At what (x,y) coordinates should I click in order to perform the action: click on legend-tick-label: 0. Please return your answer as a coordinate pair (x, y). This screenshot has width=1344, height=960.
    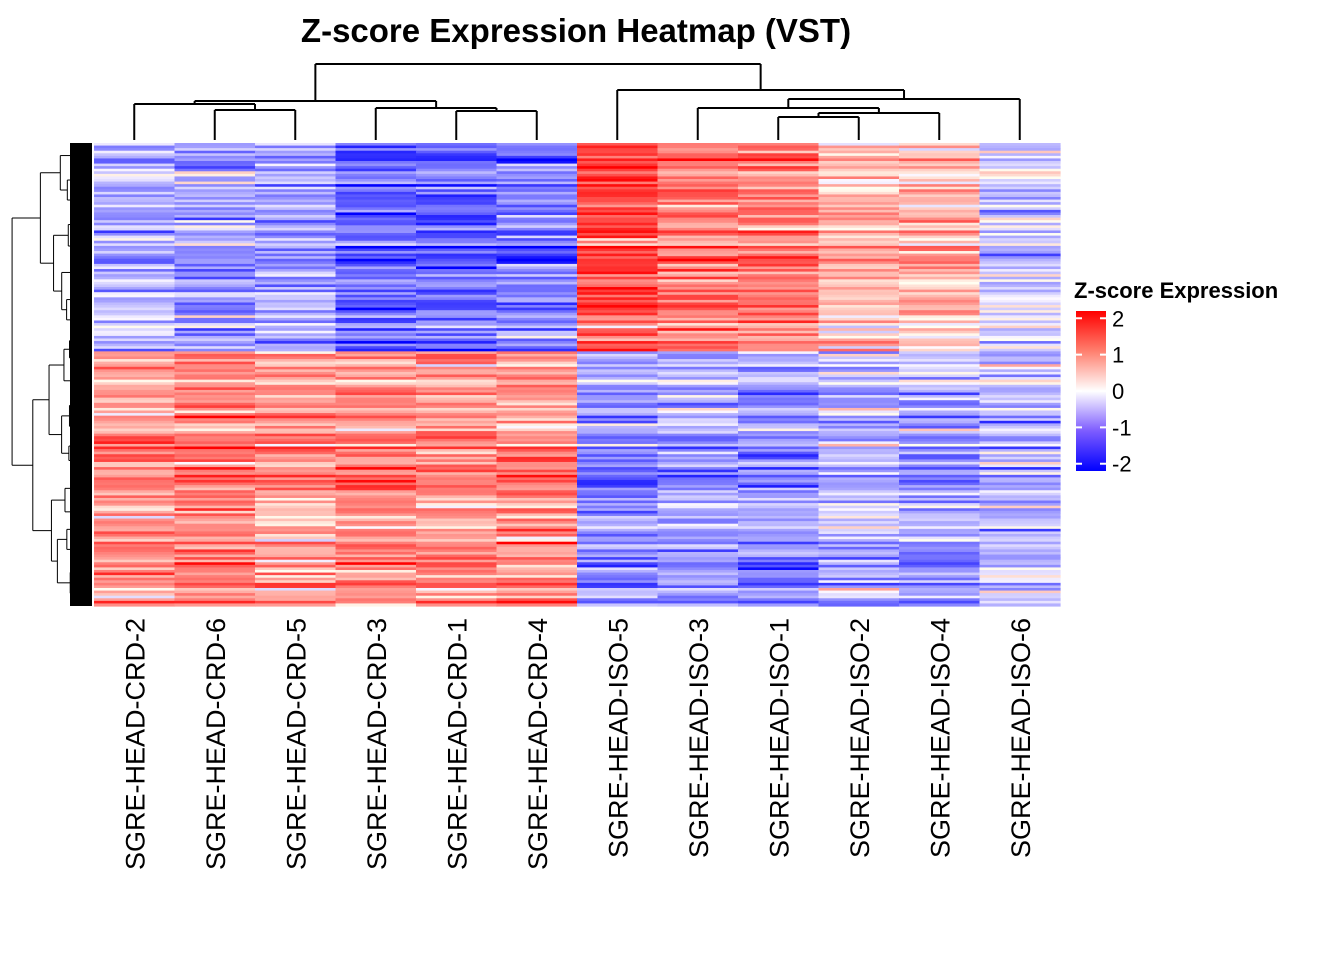
    Looking at the image, I should click on (1118, 391).